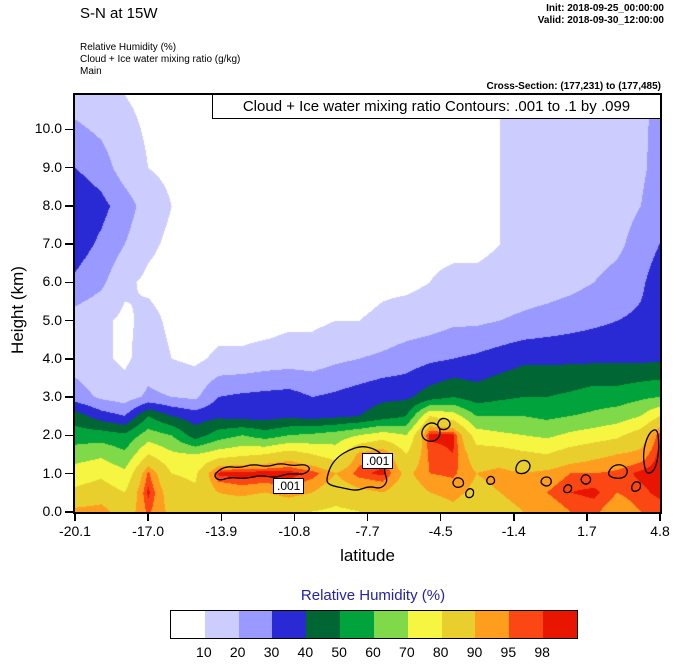  What do you see at coordinates (119, 13) in the screenshot?
I see `page-title: S-N at 15W` at bounding box center [119, 13].